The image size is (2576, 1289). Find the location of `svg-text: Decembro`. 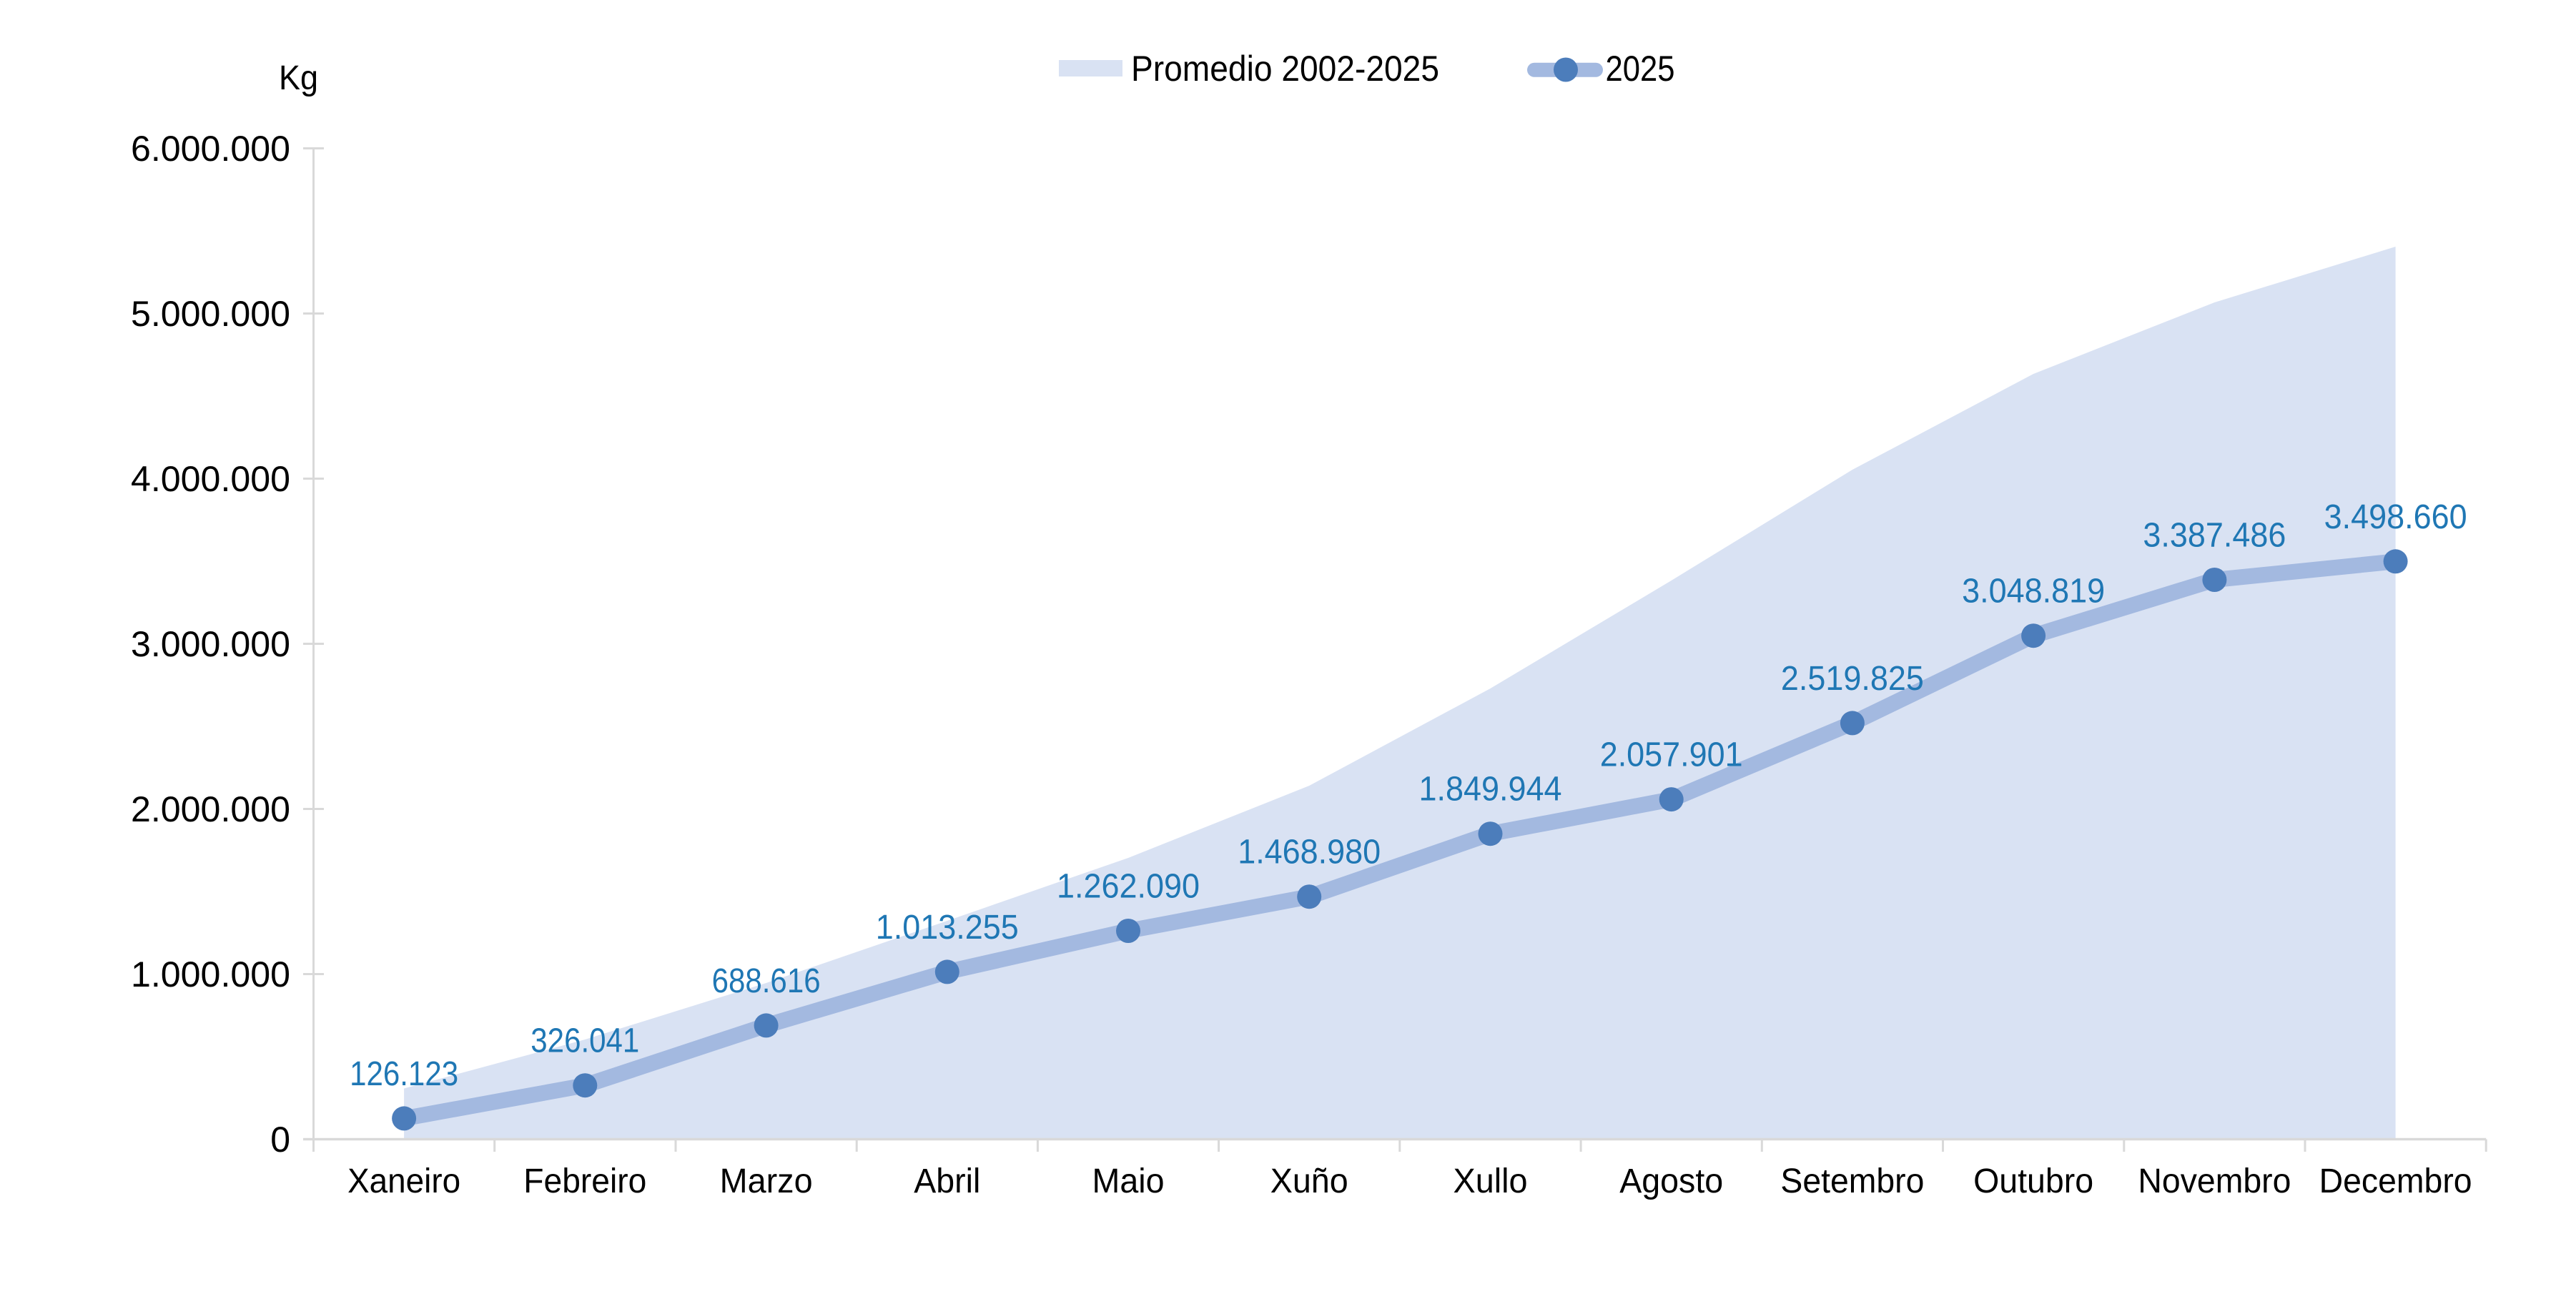

svg-text: Decembro is located at coordinates (2395, 1181).